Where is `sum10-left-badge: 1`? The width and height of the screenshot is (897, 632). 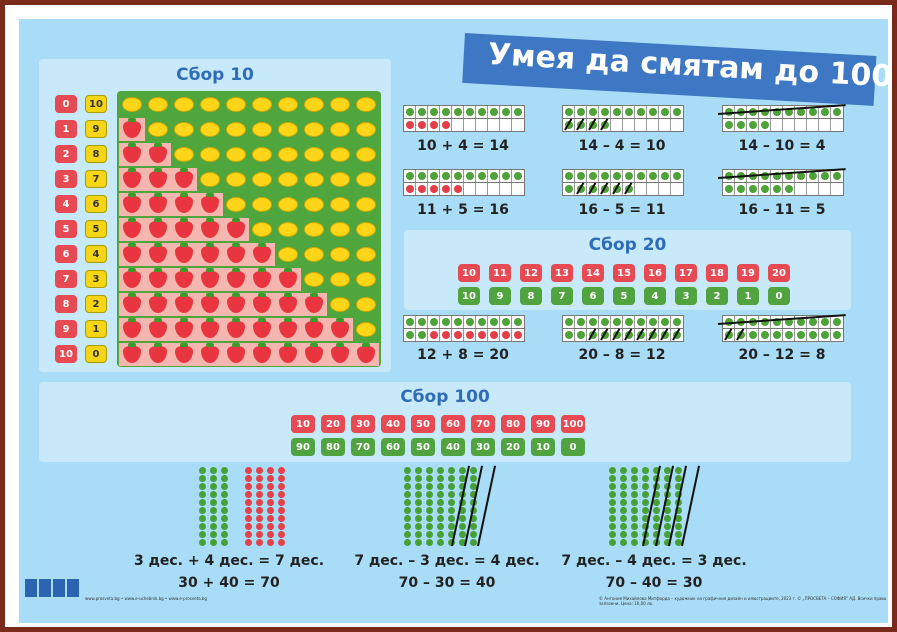 sum10-left-badge: 1 is located at coordinates (66, 129).